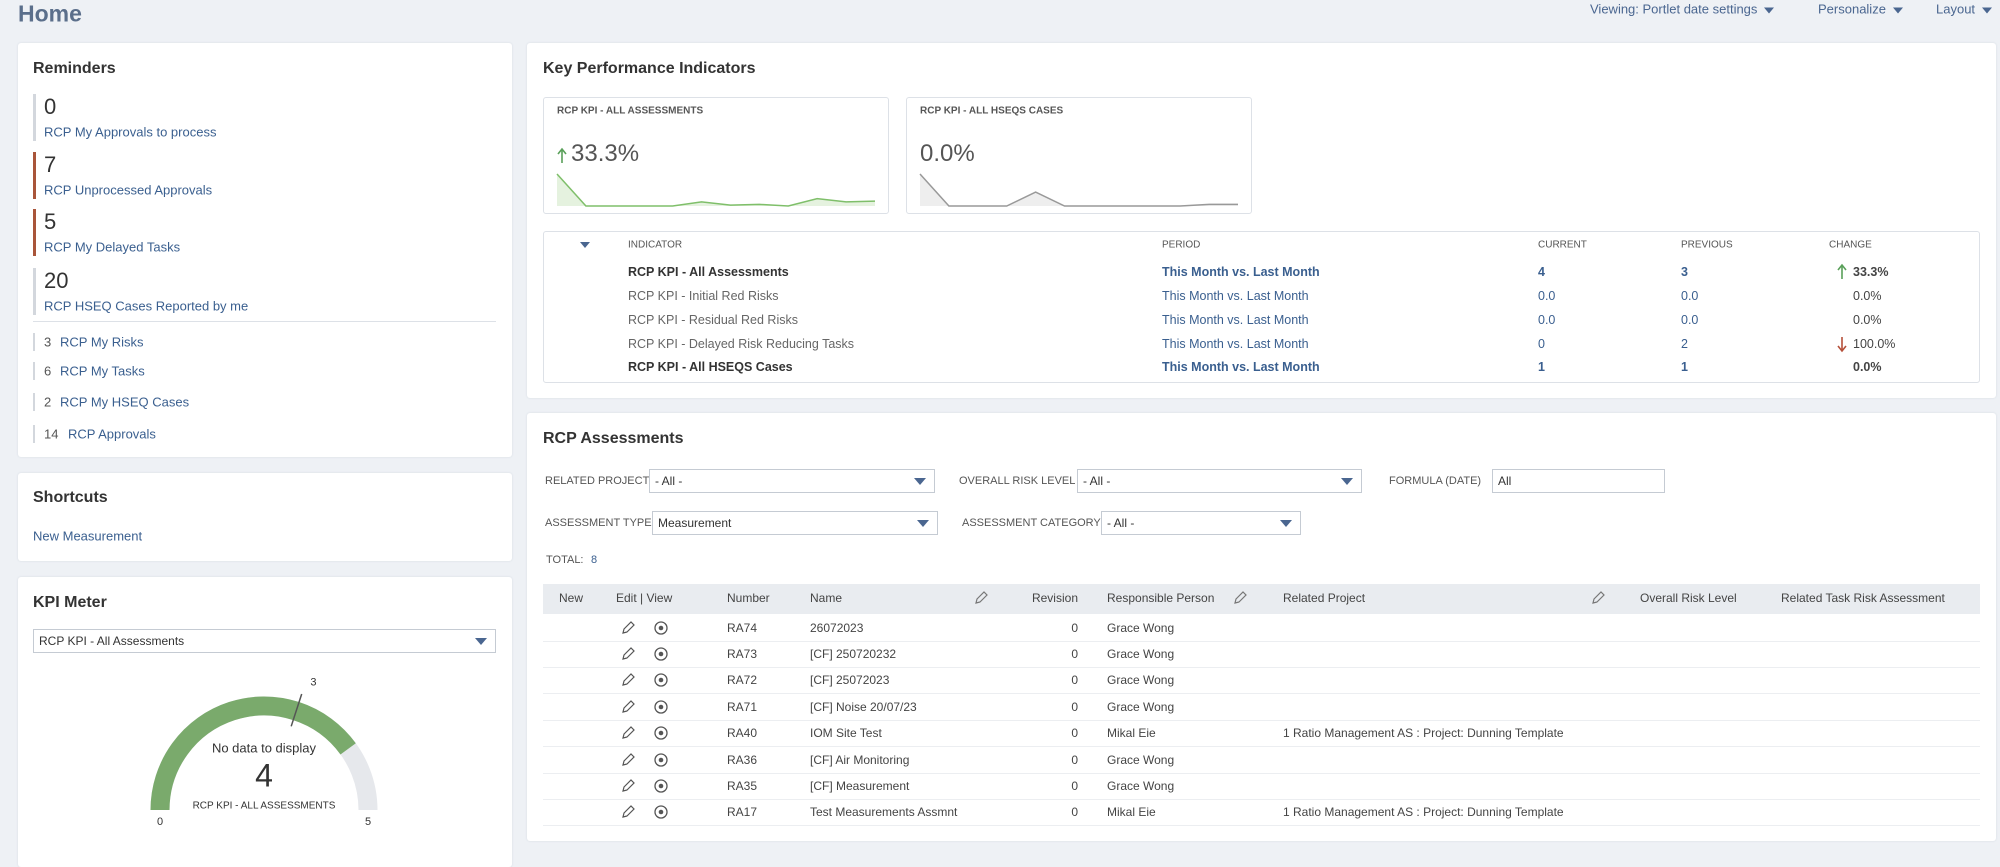  Describe the element at coordinates (146, 306) in the screenshot. I see `reminder-link: RCP HSEQ Cases Reported by me` at that location.